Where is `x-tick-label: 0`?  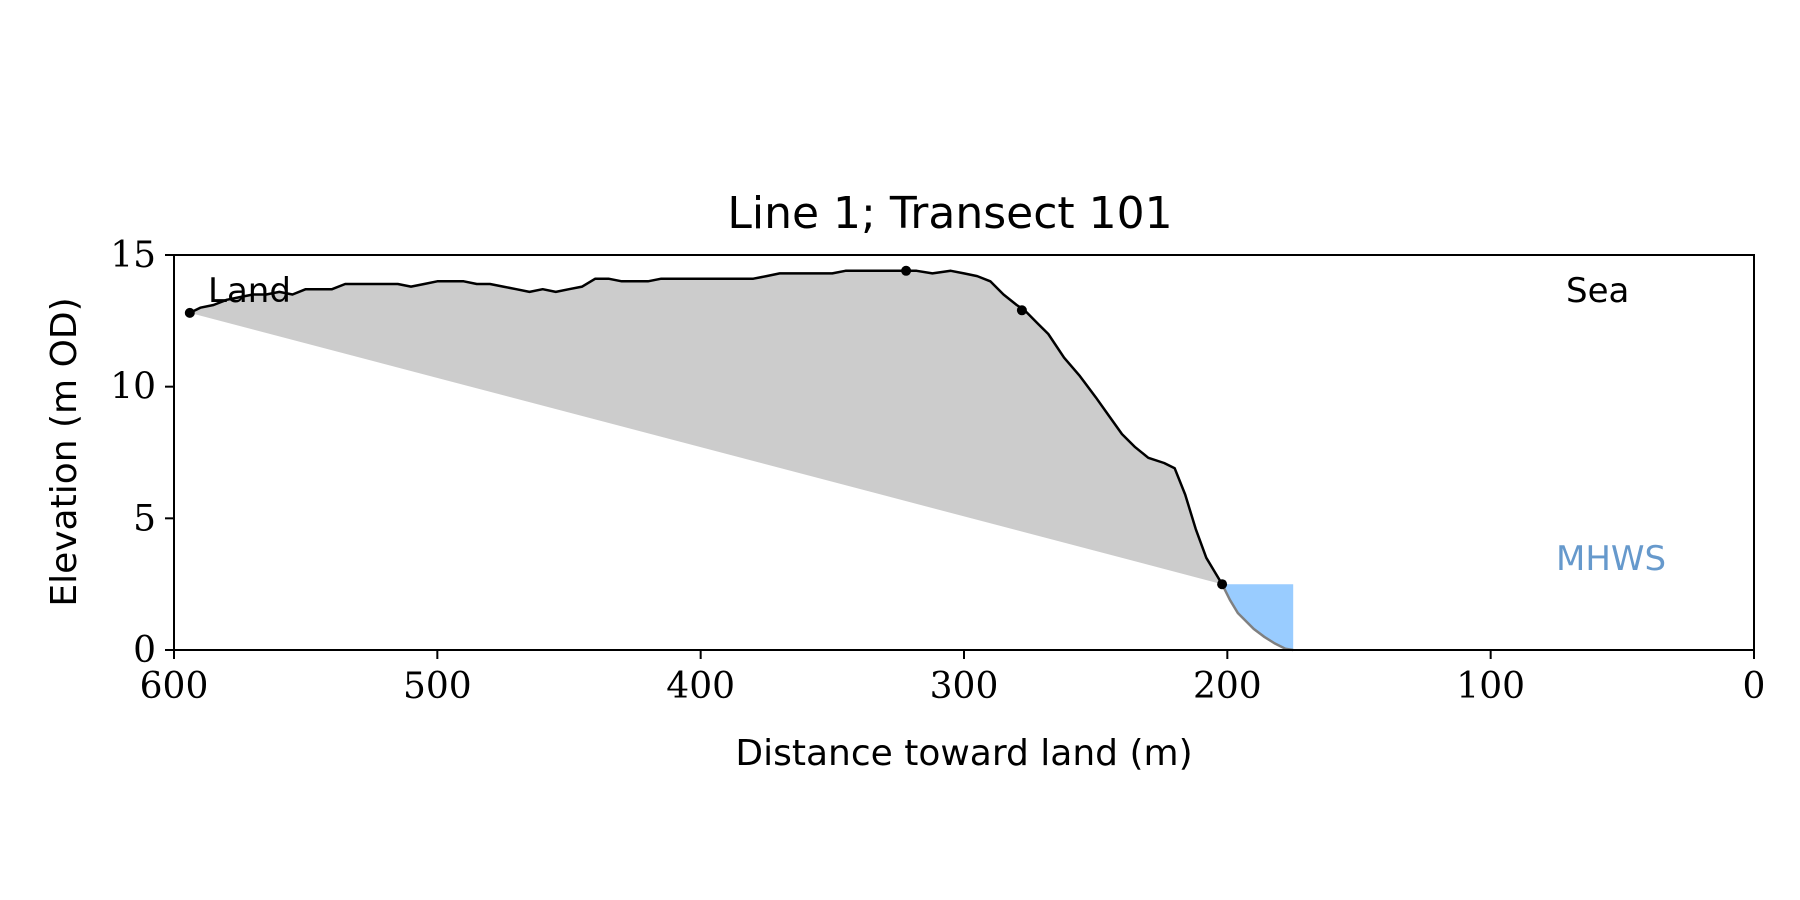
x-tick-label: 0 is located at coordinates (1754, 686).